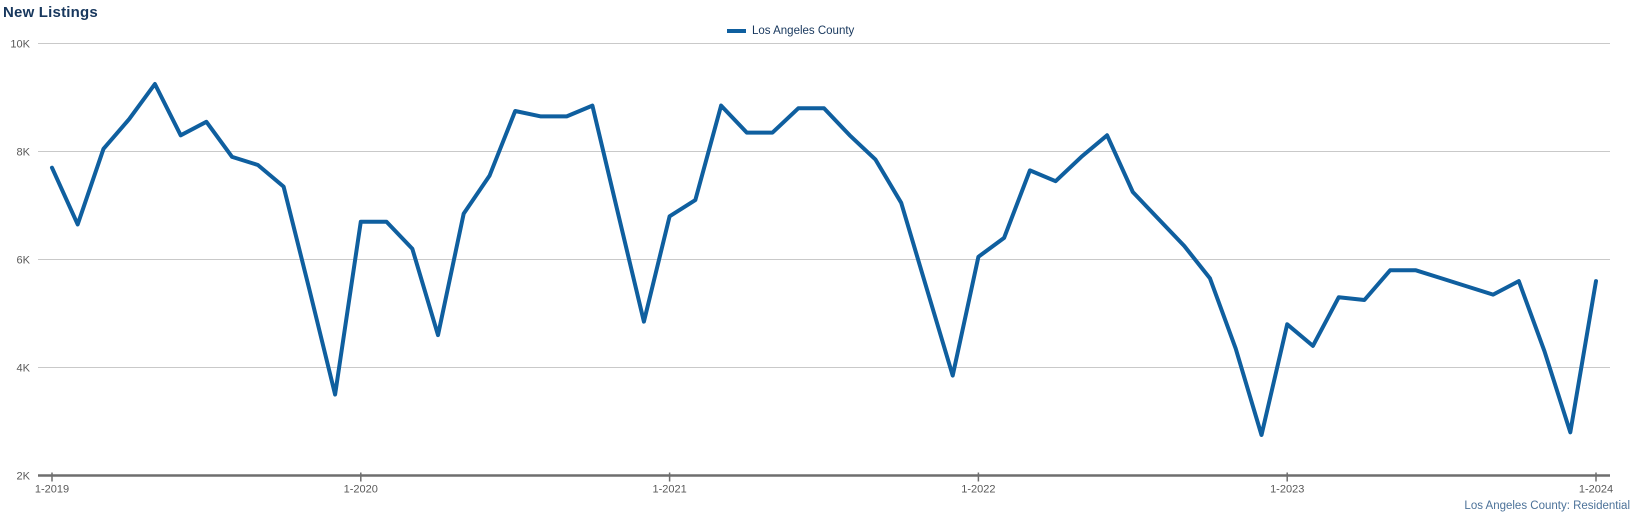 Image resolution: width=1633 pixels, height=514 pixels. Describe the element at coordinates (52, 490) in the screenshot. I see `x-tick-label: 1-2019` at that location.